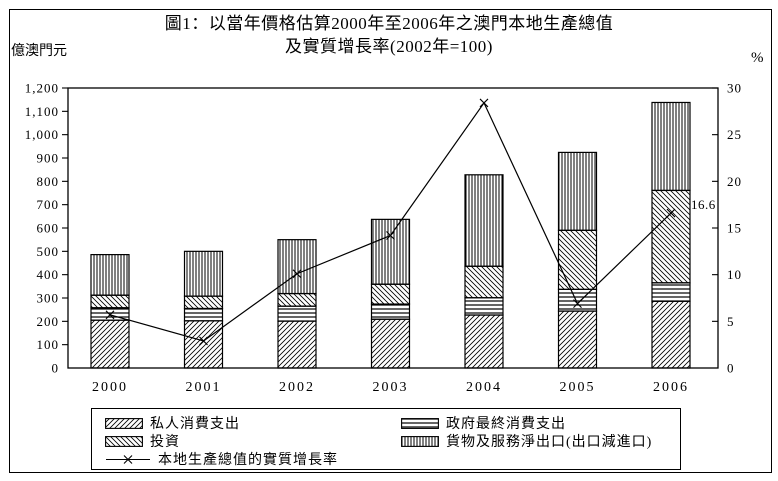 The height and width of the screenshot is (481, 778). What do you see at coordinates (297, 387) in the screenshot?
I see `x-axis-year-label: 2002` at bounding box center [297, 387].